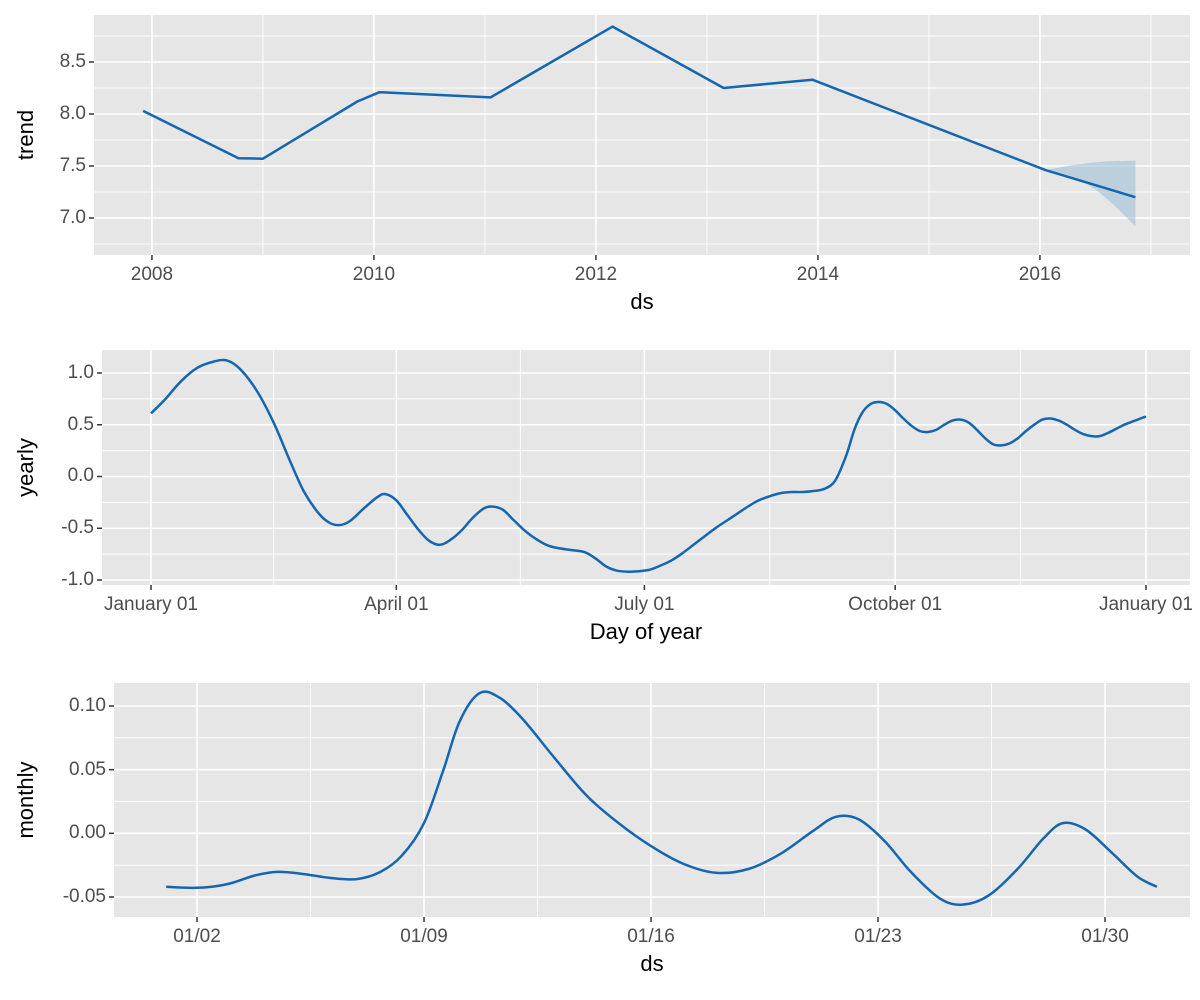 The width and height of the screenshot is (1200, 1000). I want to click on yearly-y-tick-label: -0.5, so click(77, 528).